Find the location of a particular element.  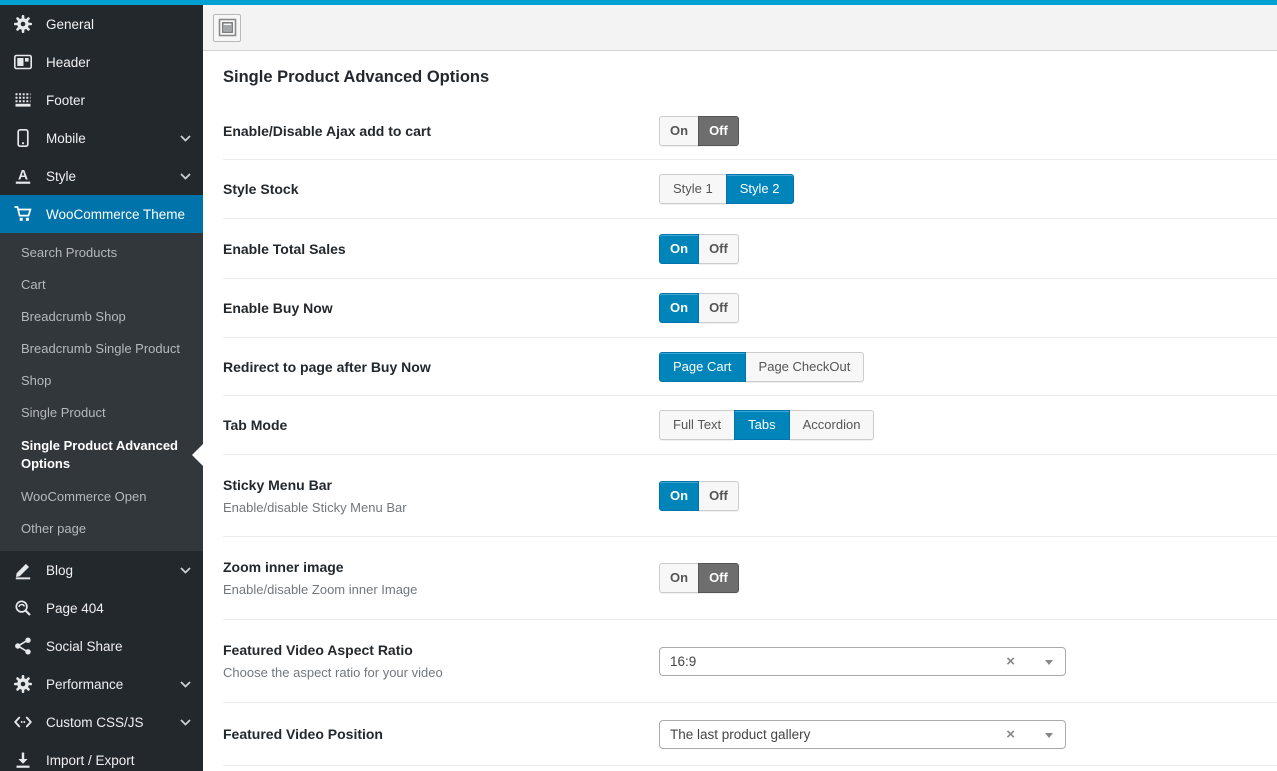

sidebar-item-mobile: Mobile is located at coordinates (101, 138).